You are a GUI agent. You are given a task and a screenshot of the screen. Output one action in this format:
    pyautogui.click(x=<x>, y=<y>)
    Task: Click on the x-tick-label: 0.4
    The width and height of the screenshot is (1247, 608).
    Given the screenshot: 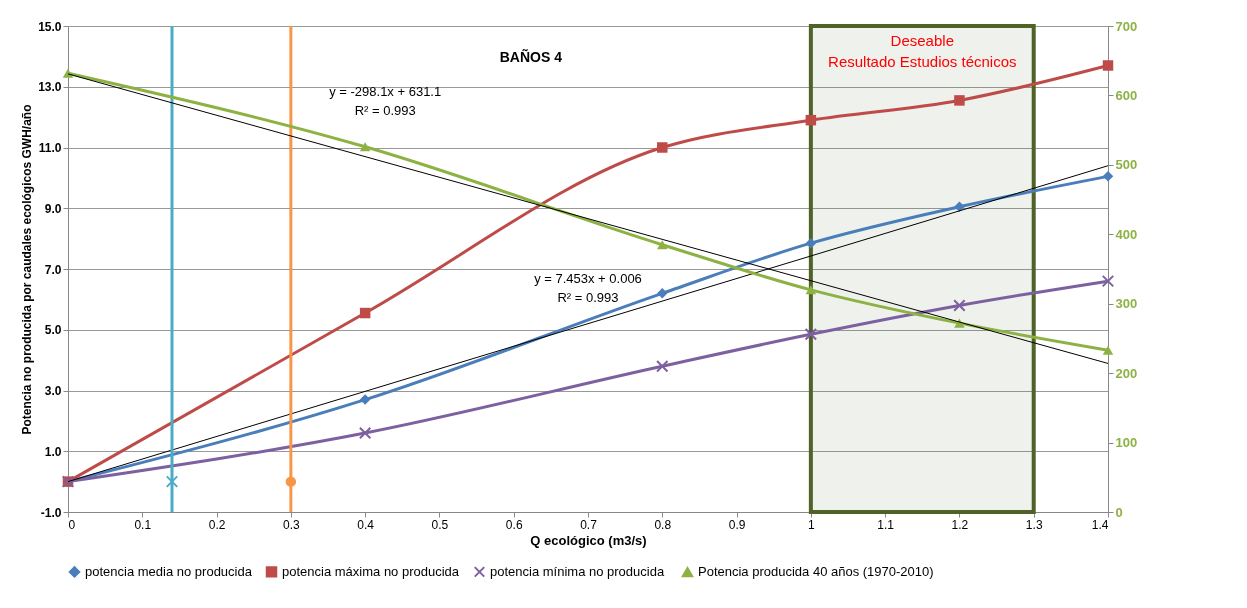 What is the action you would take?
    pyautogui.click(x=366, y=524)
    